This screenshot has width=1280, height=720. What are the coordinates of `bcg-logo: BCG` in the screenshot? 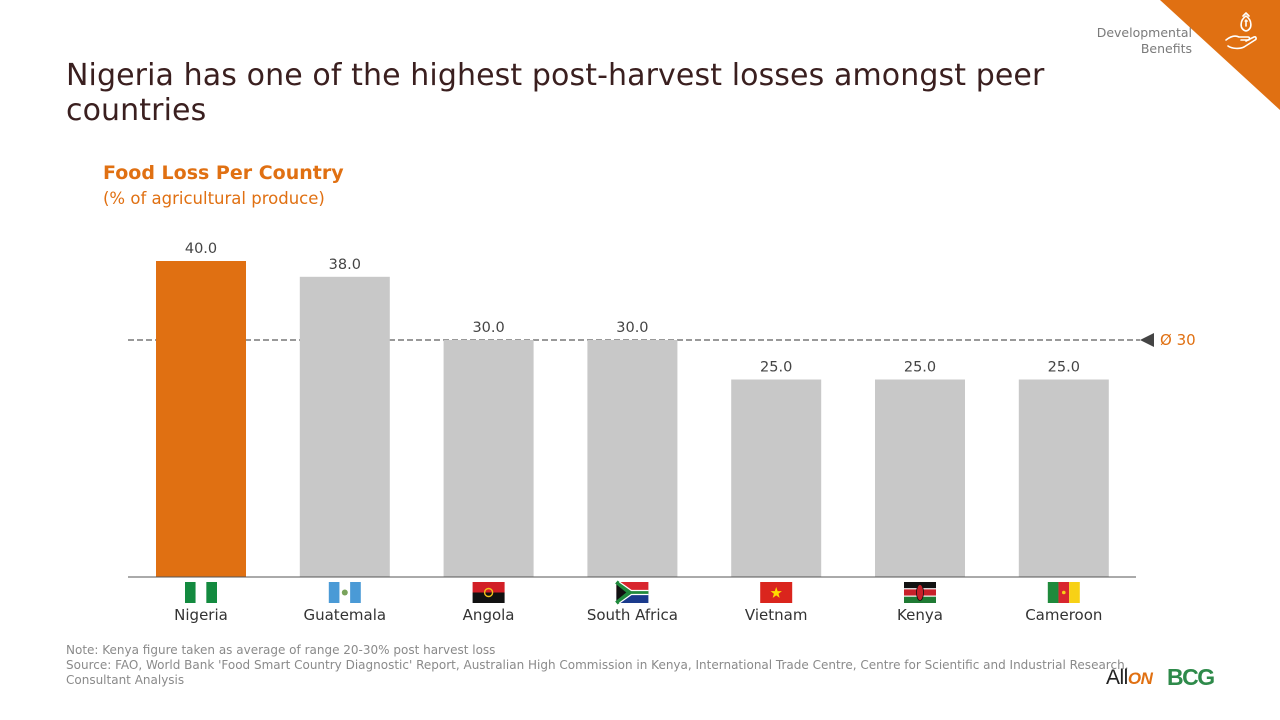 It's located at (1191, 677).